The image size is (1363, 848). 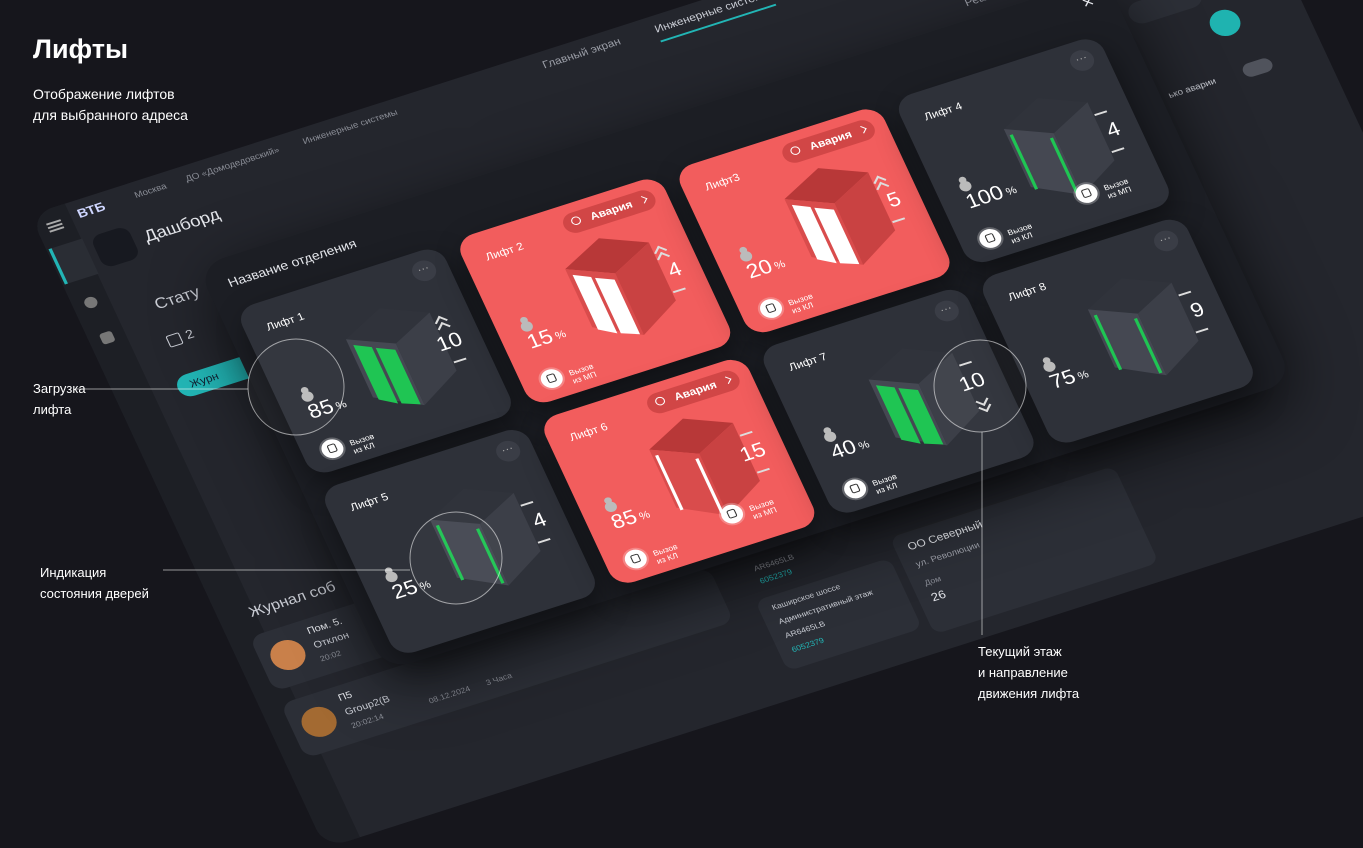 I want to click on lift-card: Лифт3 Авария 20% 5 Вызов из КЛ, so click(x=814, y=221).